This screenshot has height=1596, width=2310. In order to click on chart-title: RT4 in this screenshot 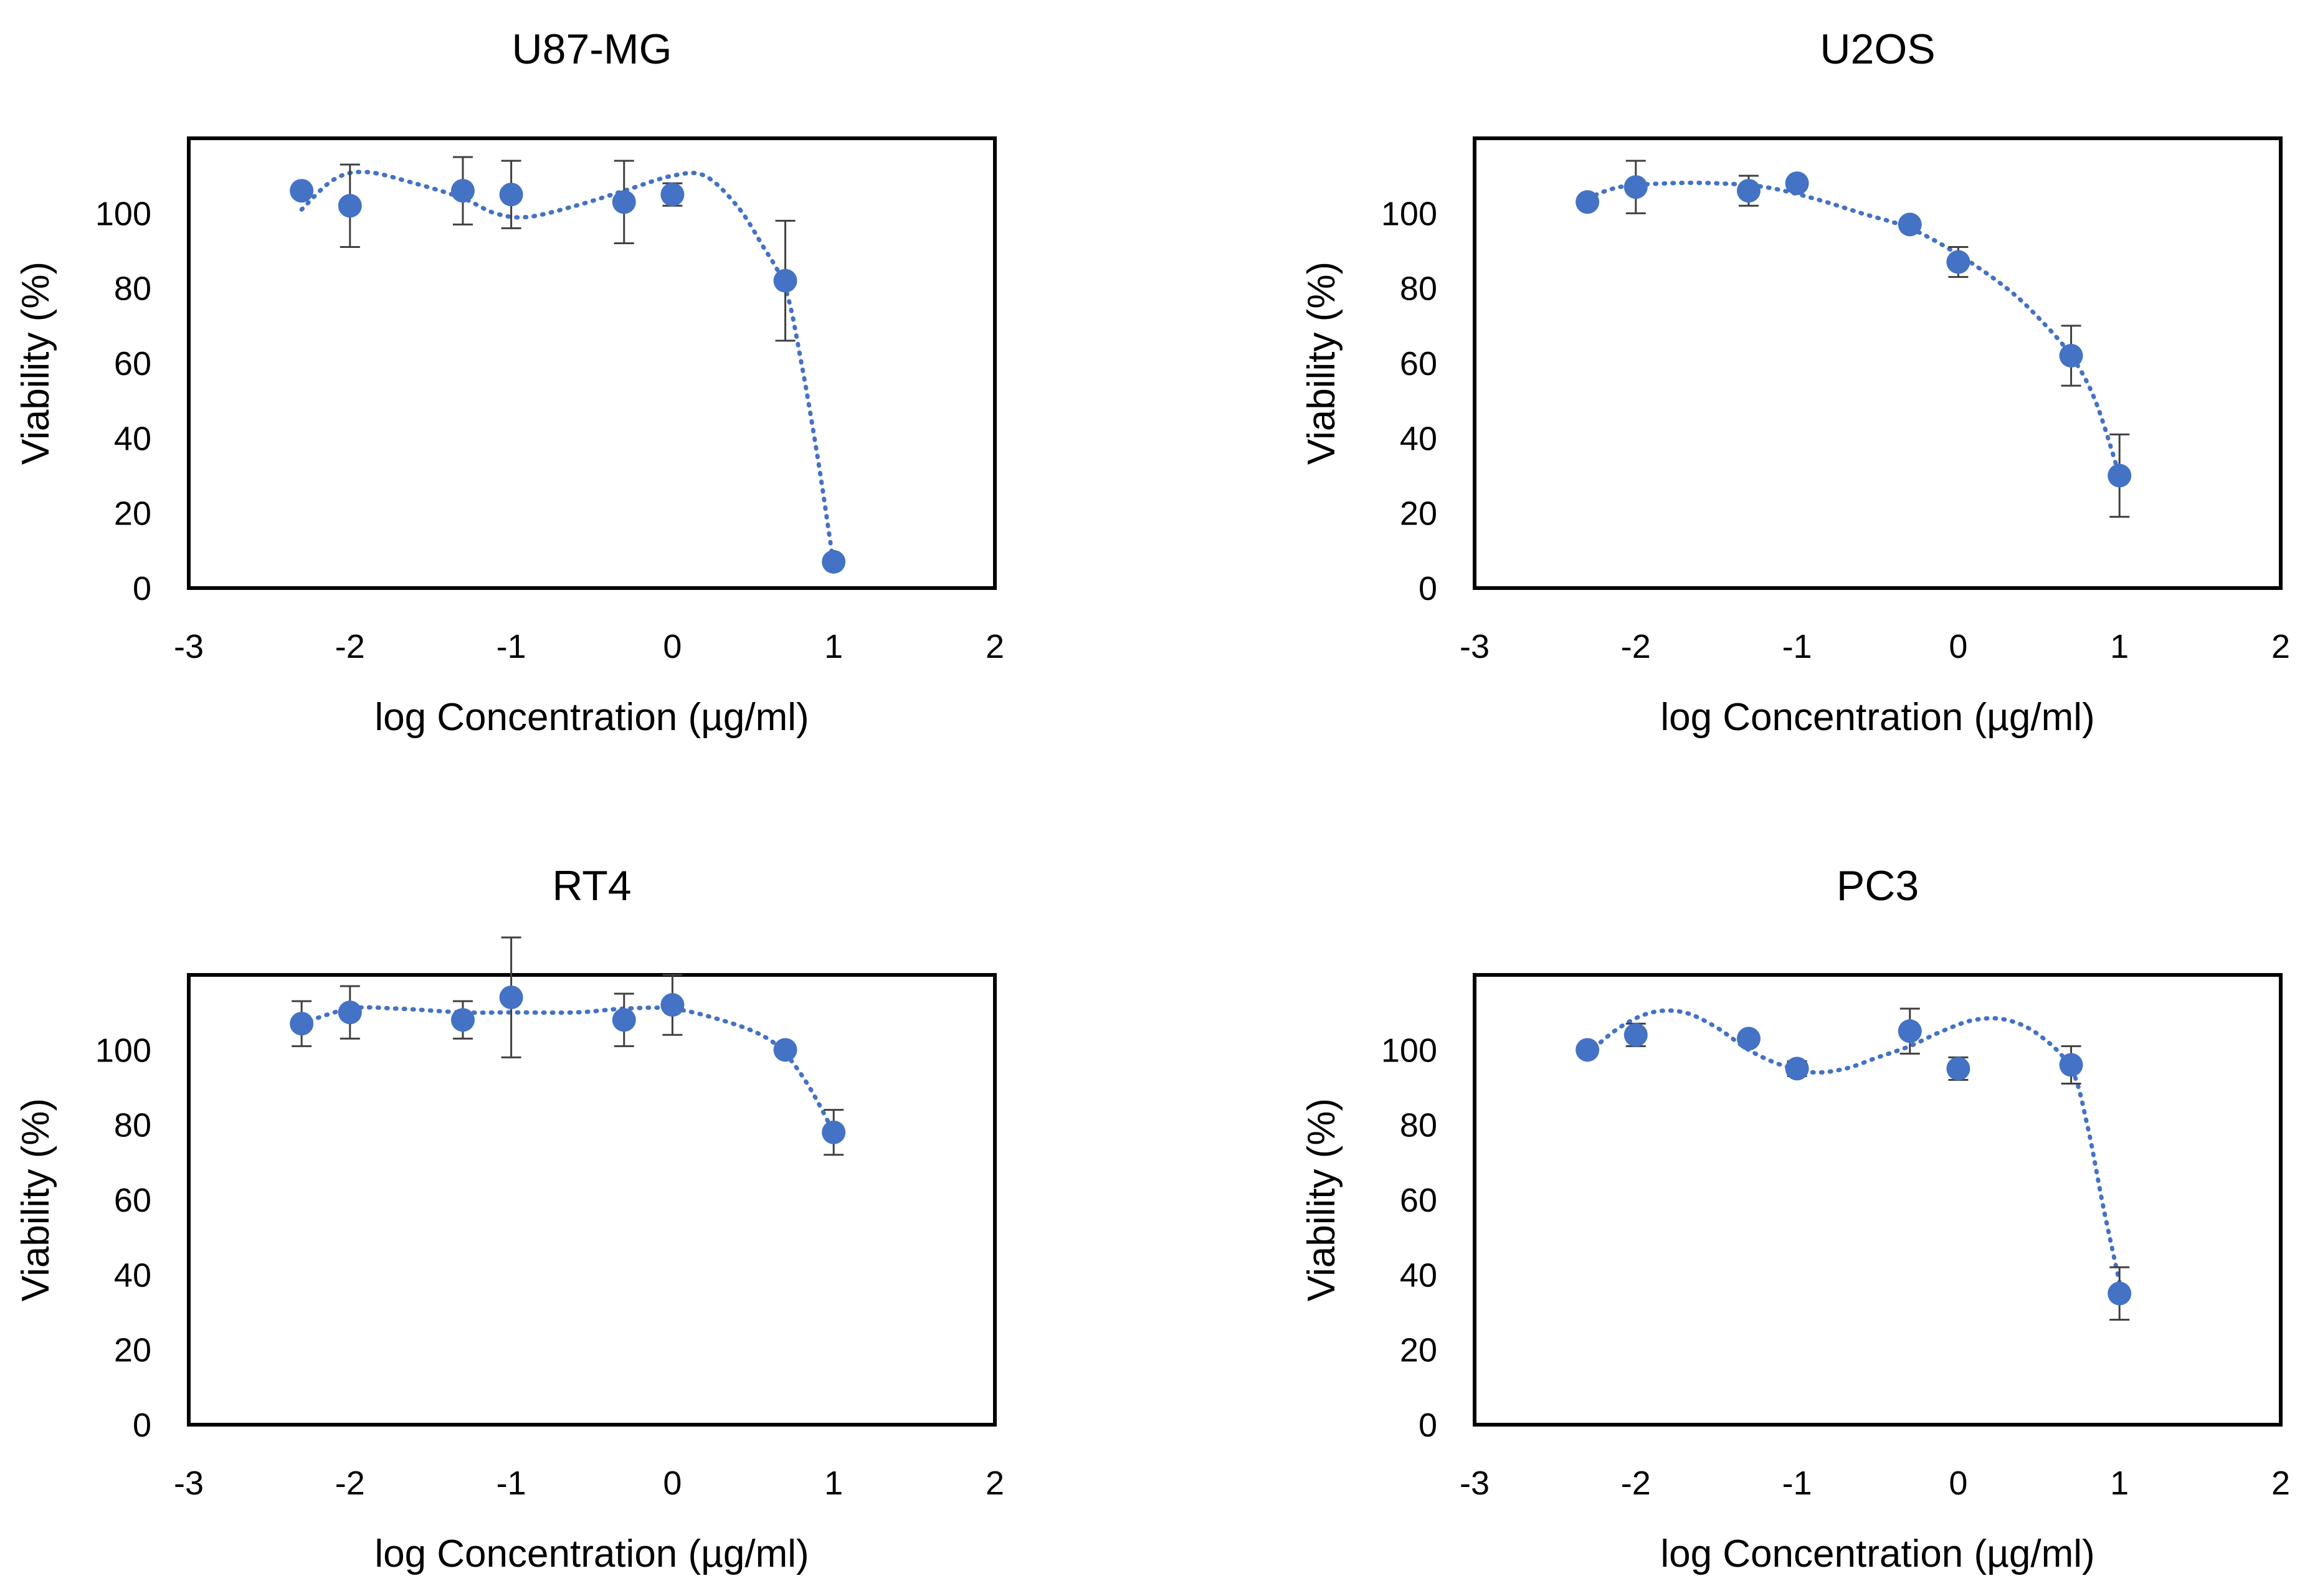, I will do `click(591, 886)`.